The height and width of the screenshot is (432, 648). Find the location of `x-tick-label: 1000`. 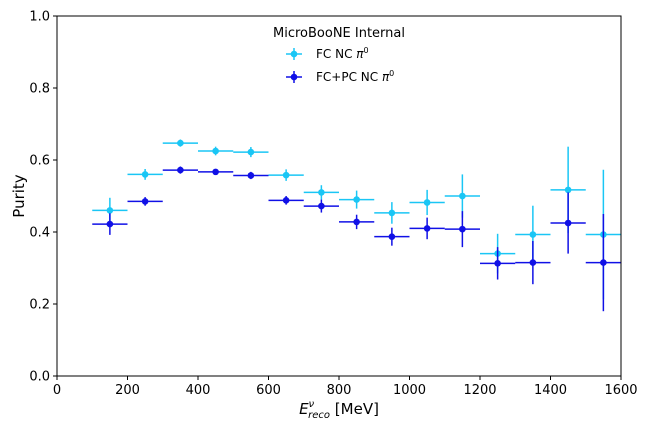

x-tick-label: 1000 is located at coordinates (409, 390).